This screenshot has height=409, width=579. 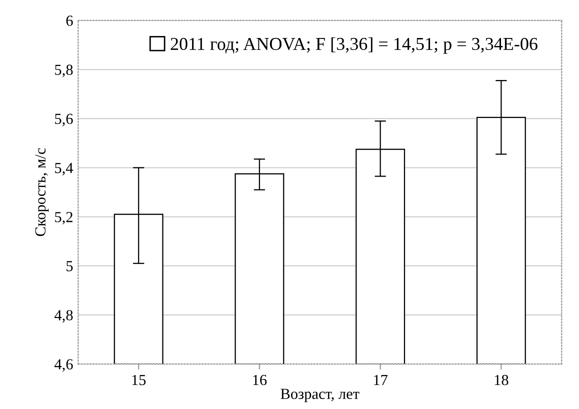 What do you see at coordinates (260, 380) in the screenshot?
I see `x-tick-label: 16` at bounding box center [260, 380].